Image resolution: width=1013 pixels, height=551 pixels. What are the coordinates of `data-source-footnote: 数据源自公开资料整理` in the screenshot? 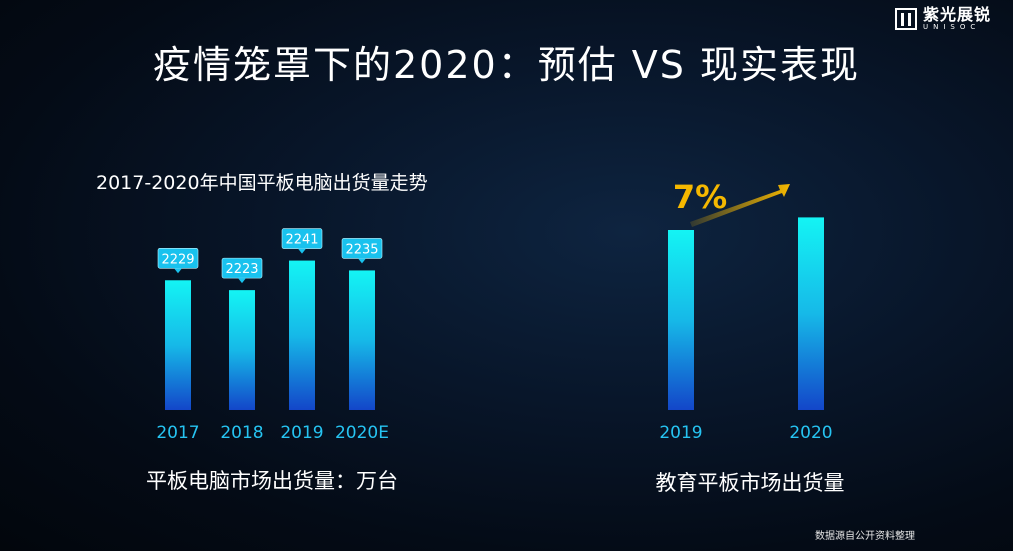 It's located at (865, 536).